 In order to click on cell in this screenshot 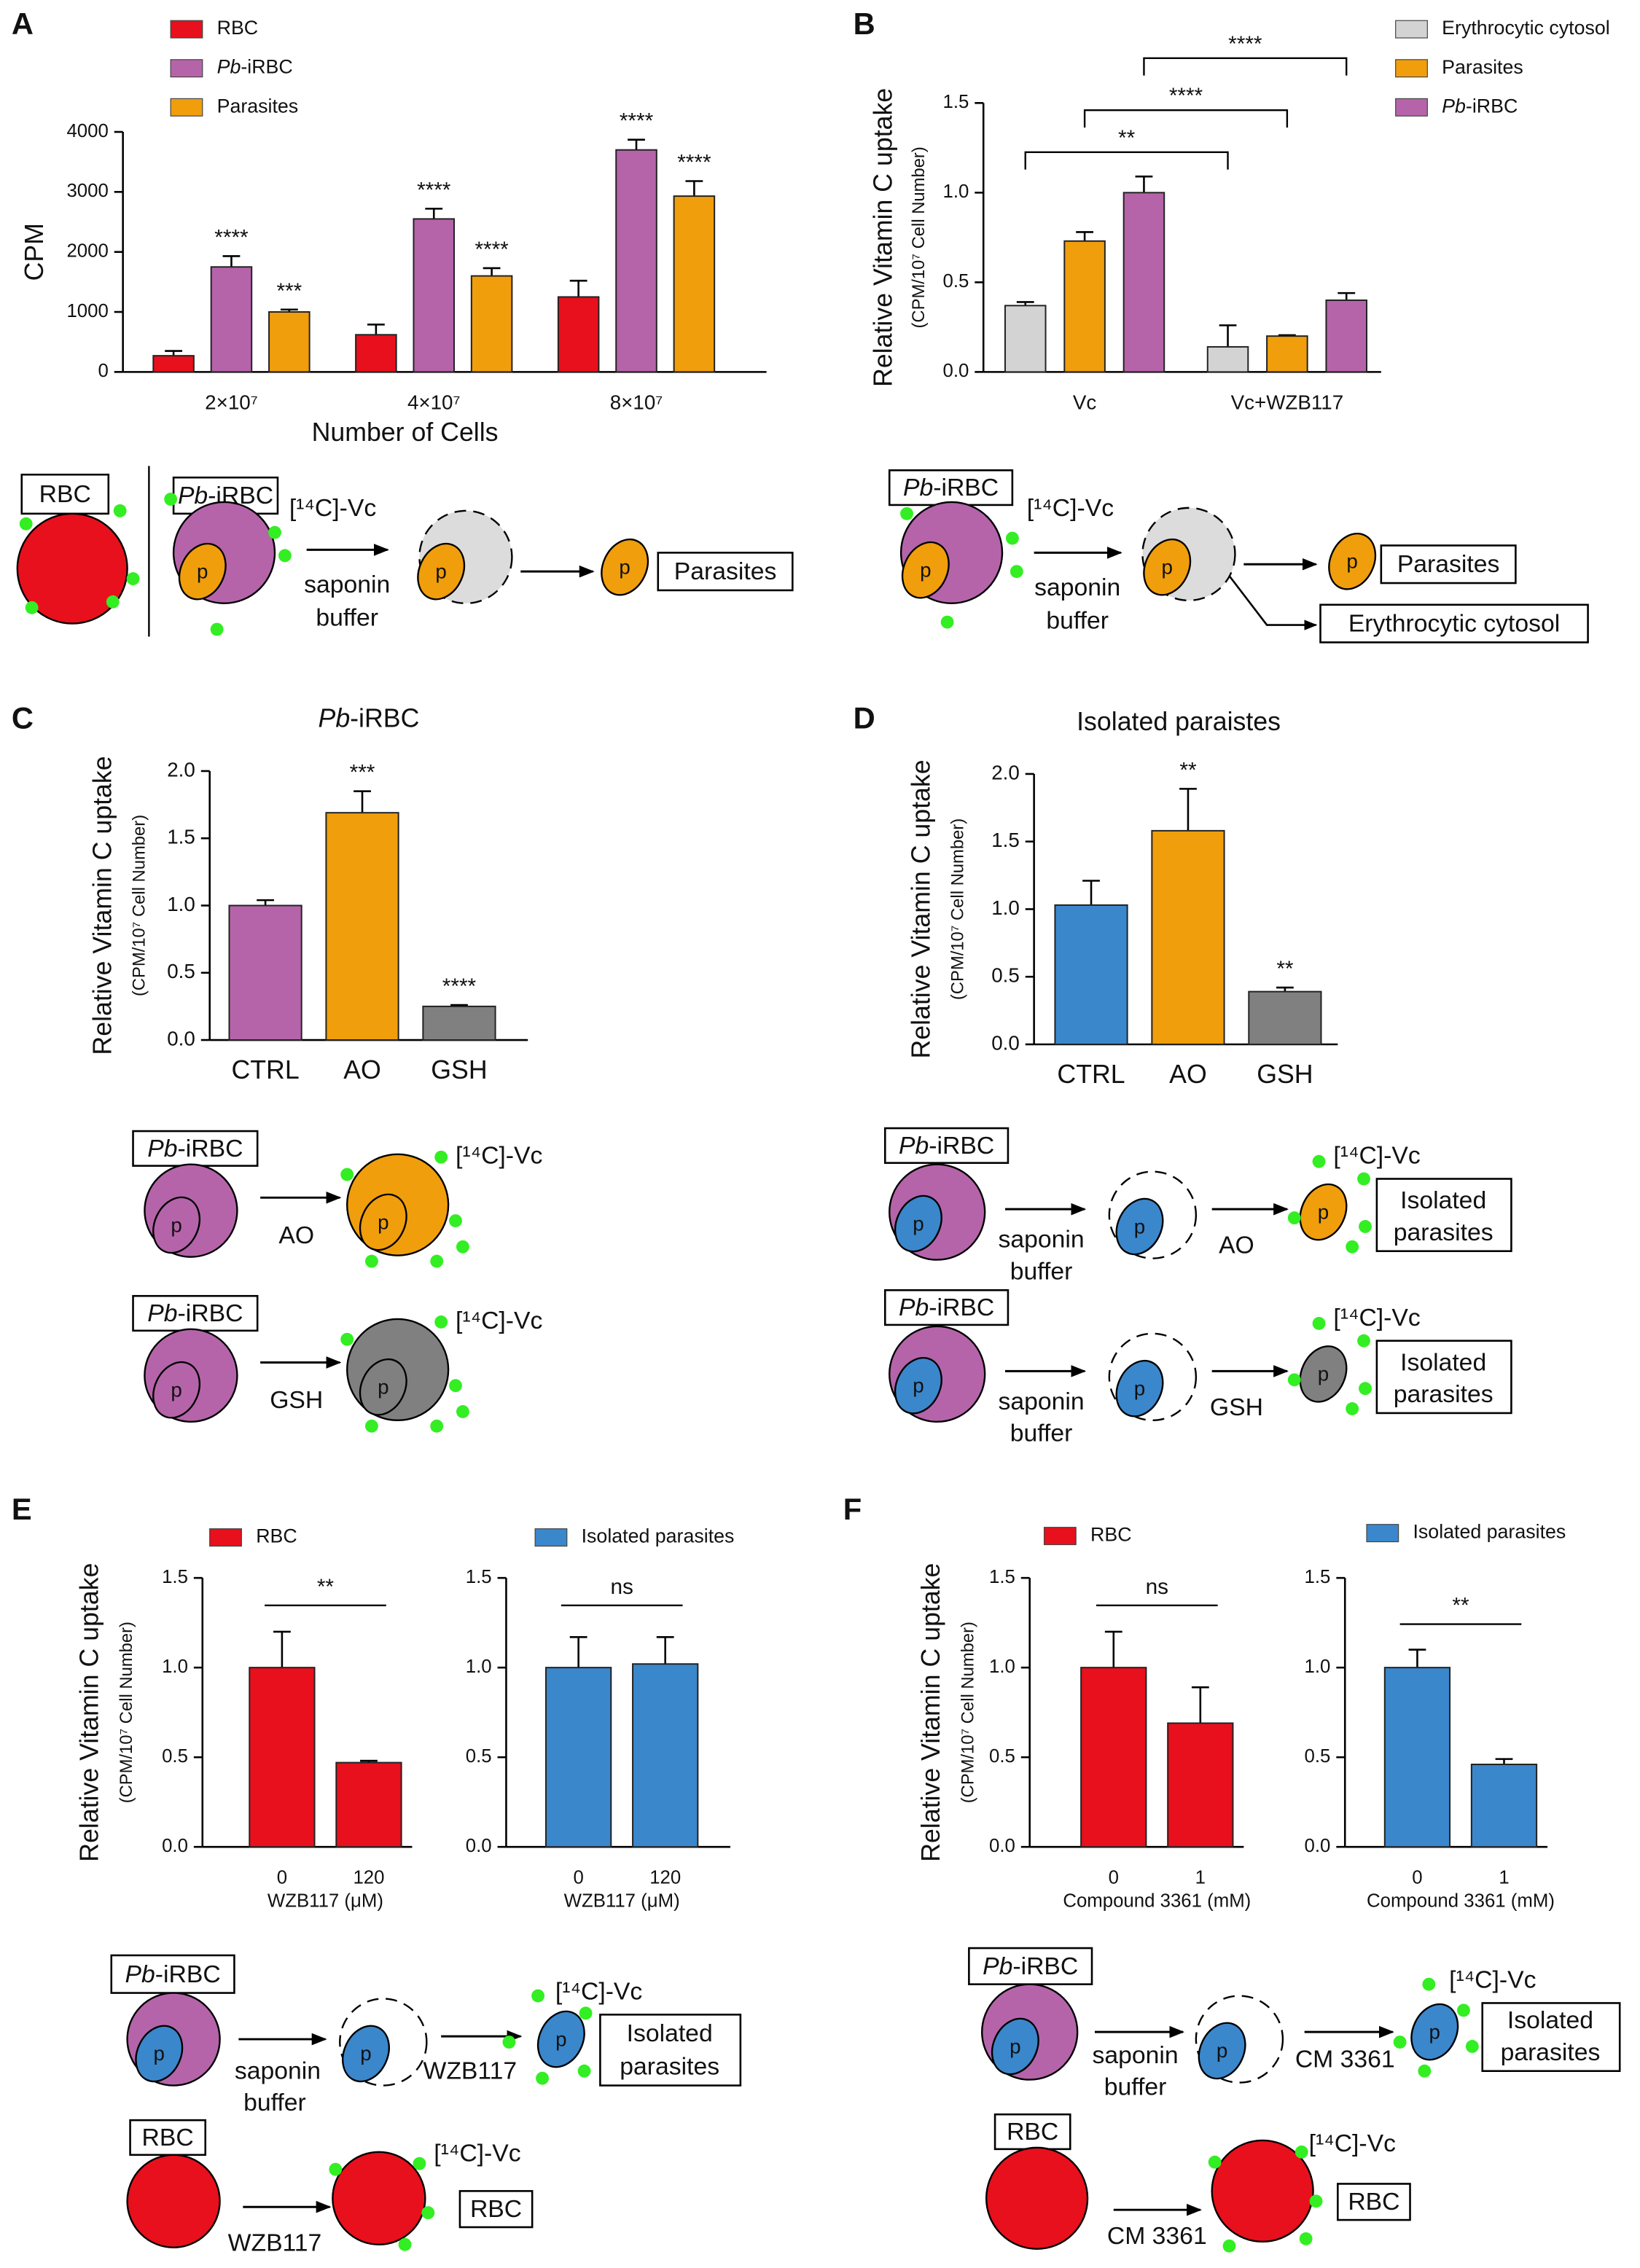, I will do `click(72, 569)`.